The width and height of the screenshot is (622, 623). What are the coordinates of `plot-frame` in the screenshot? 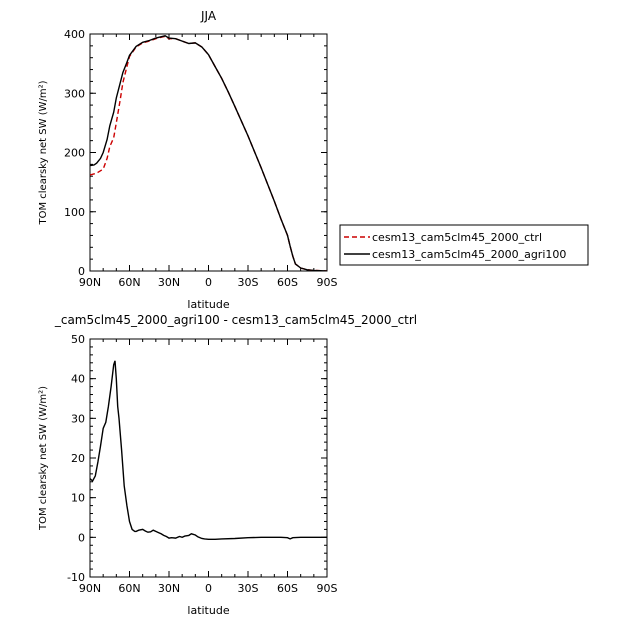 It's located at (208, 458).